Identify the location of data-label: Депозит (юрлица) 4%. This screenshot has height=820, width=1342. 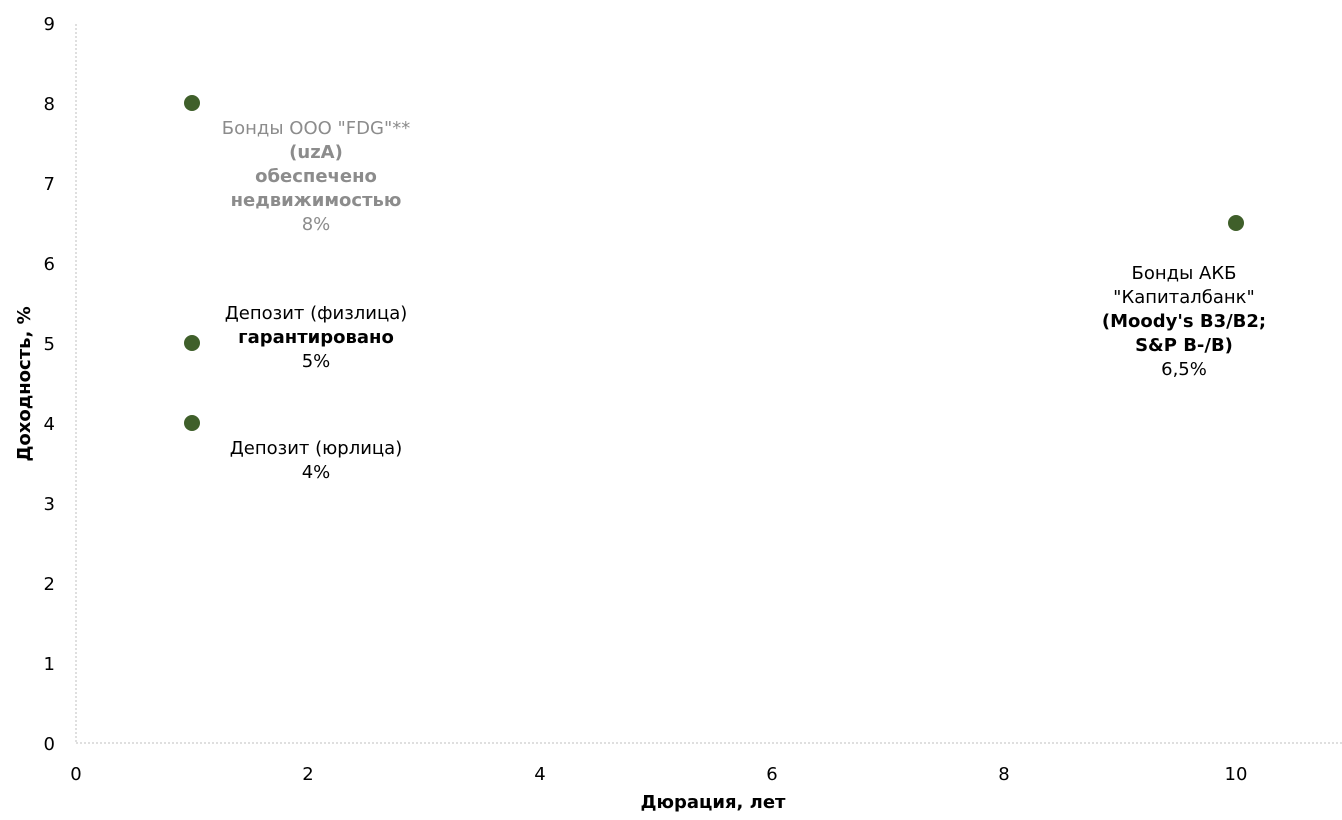
(316, 460).